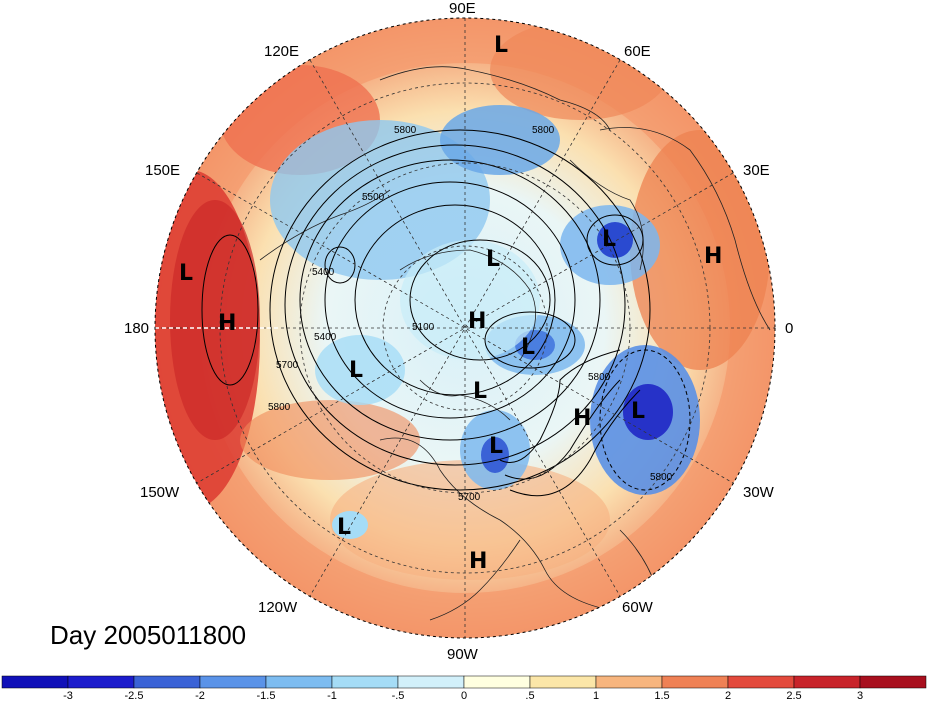 Image resolution: width=928 pixels, height=702 pixels. I want to click on lon-label-0: 0, so click(789, 328).